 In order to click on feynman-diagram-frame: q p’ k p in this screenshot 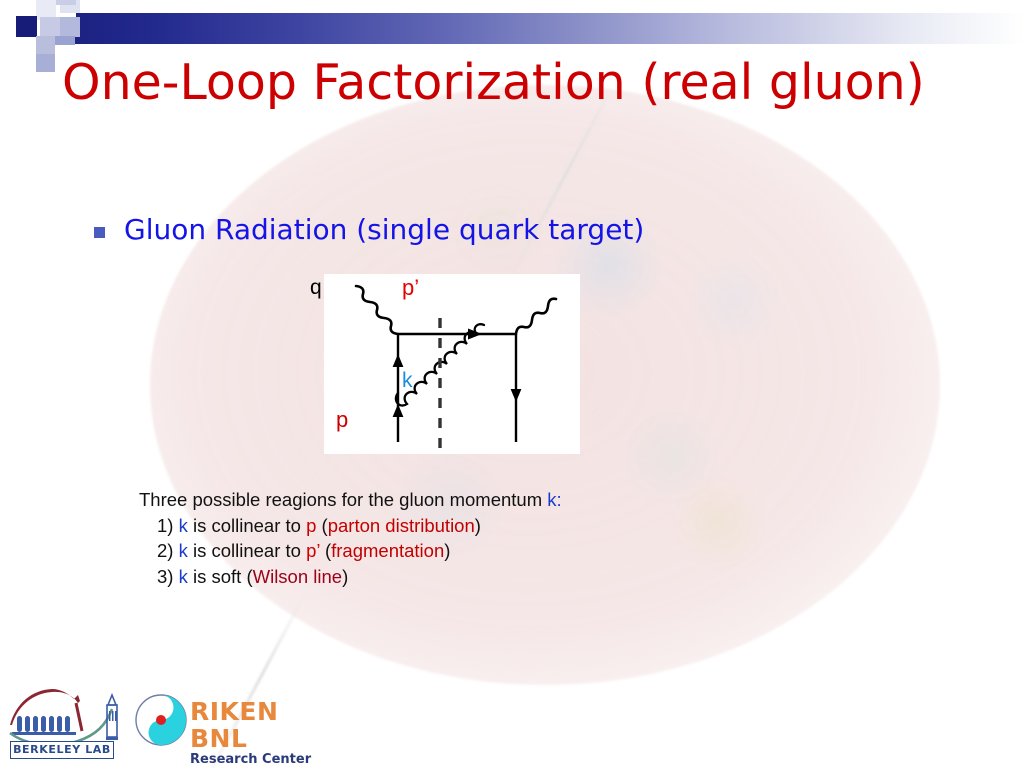, I will do `click(445, 364)`.